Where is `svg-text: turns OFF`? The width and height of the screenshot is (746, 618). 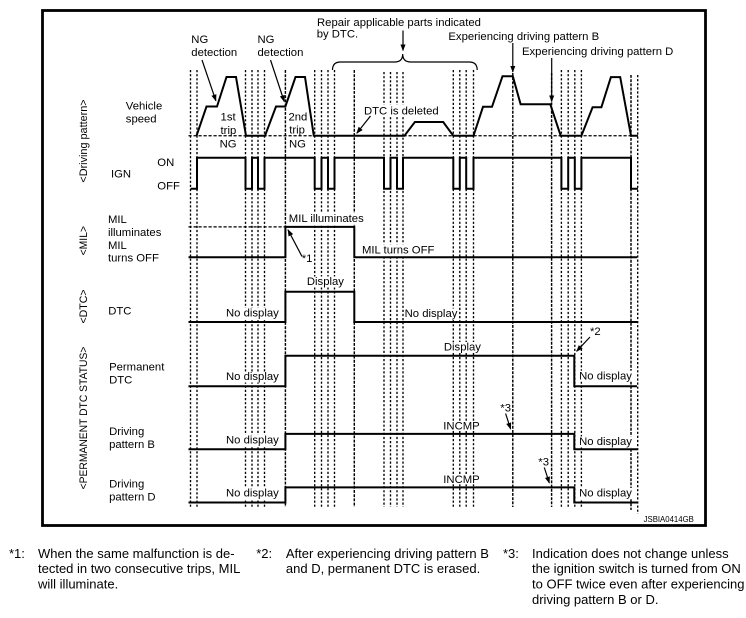
svg-text: turns OFF is located at coordinates (133, 259).